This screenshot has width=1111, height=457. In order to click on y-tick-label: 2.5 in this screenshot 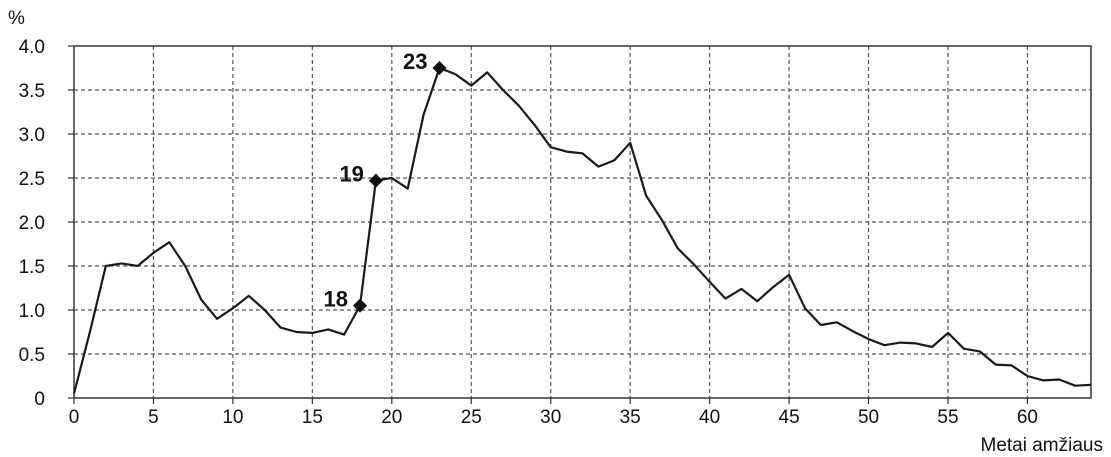, I will do `click(32, 179)`.